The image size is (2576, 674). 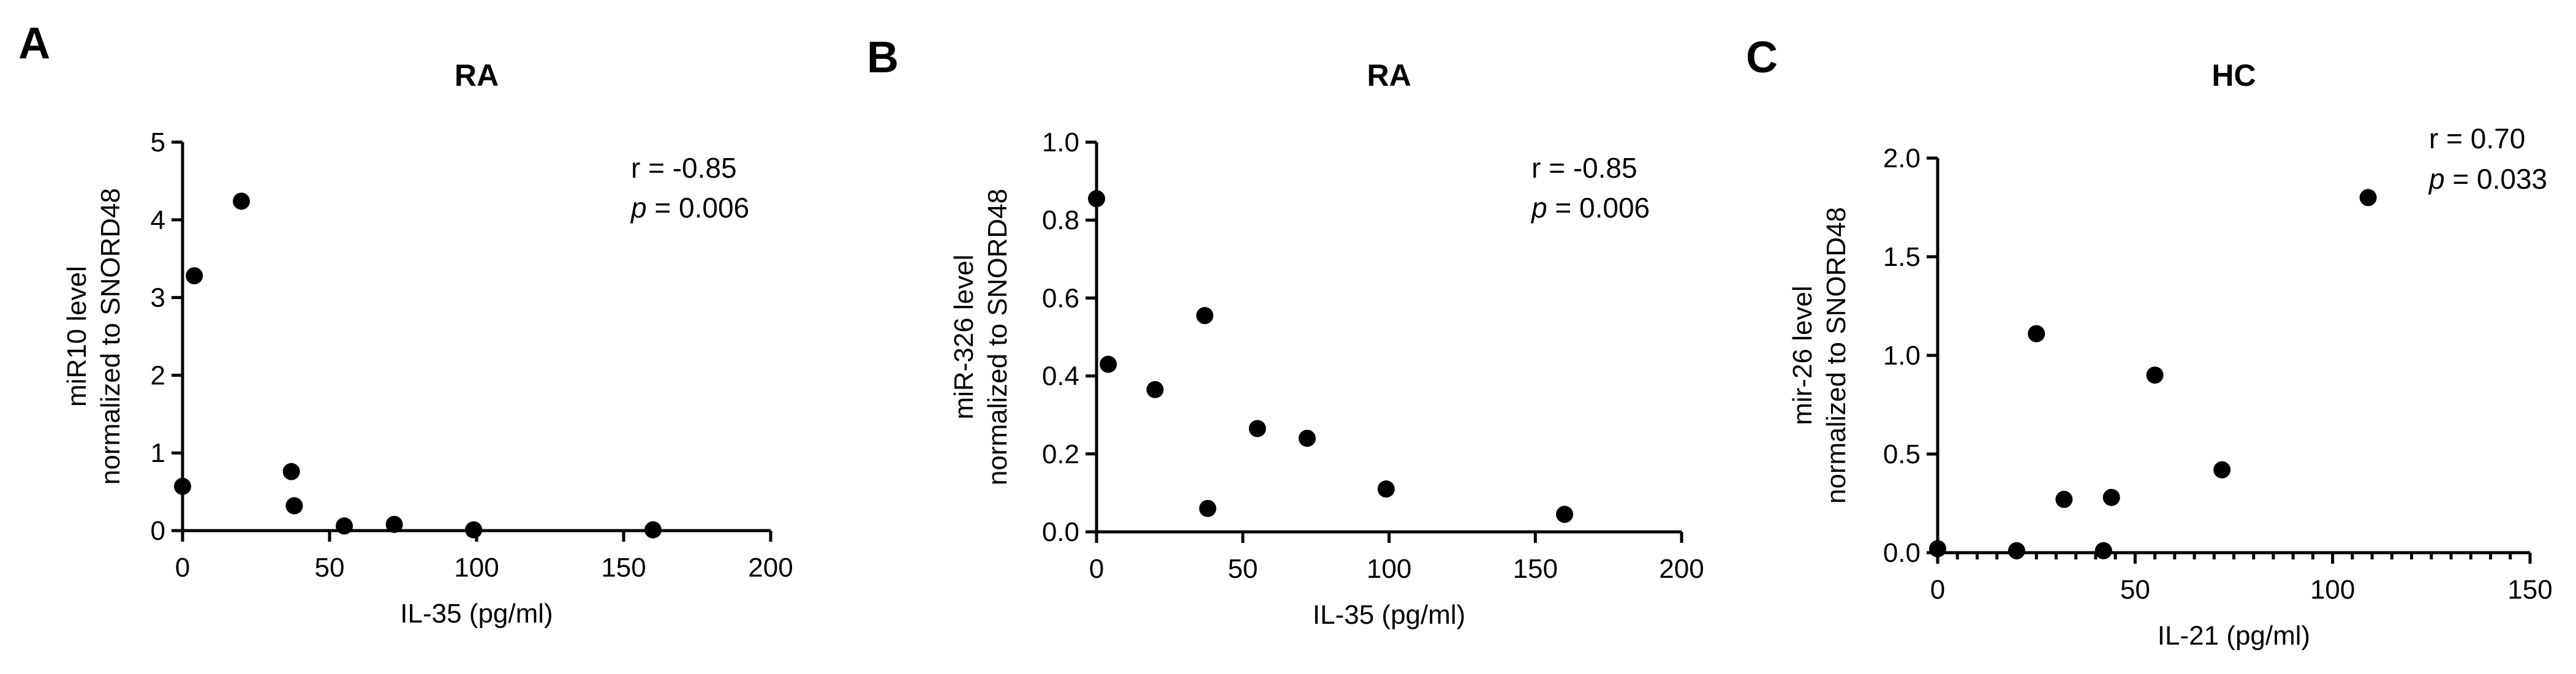 What do you see at coordinates (1060, 220) in the screenshot?
I see `y-tick-label: 0.8` at bounding box center [1060, 220].